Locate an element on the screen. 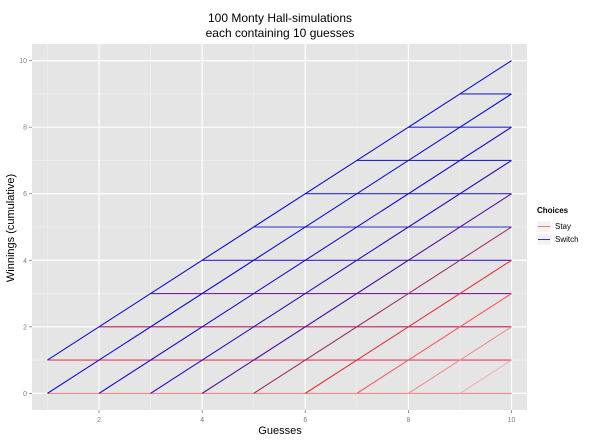 Image resolution: width=600 pixels, height=447 pixels. x-tick-label: 10 is located at coordinates (512, 420).